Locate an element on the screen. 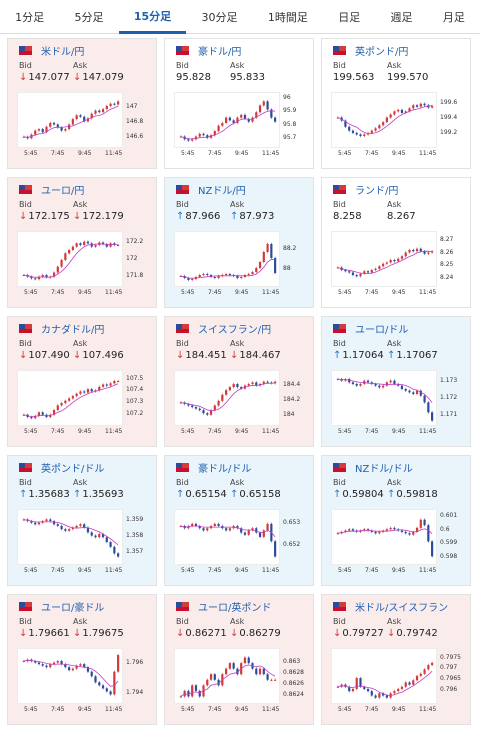 This screenshot has width=480, height=732. bid-value: ↓ 107.490 is located at coordinates (44, 355).